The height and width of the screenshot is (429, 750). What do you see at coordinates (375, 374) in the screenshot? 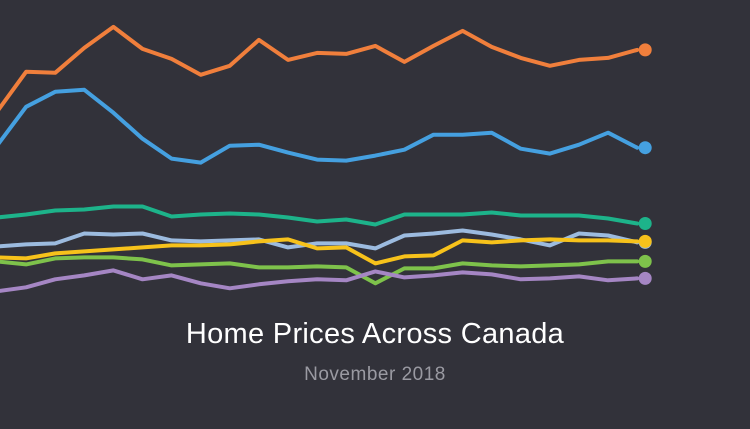
I see `chart-subtitle: November 2018` at bounding box center [375, 374].